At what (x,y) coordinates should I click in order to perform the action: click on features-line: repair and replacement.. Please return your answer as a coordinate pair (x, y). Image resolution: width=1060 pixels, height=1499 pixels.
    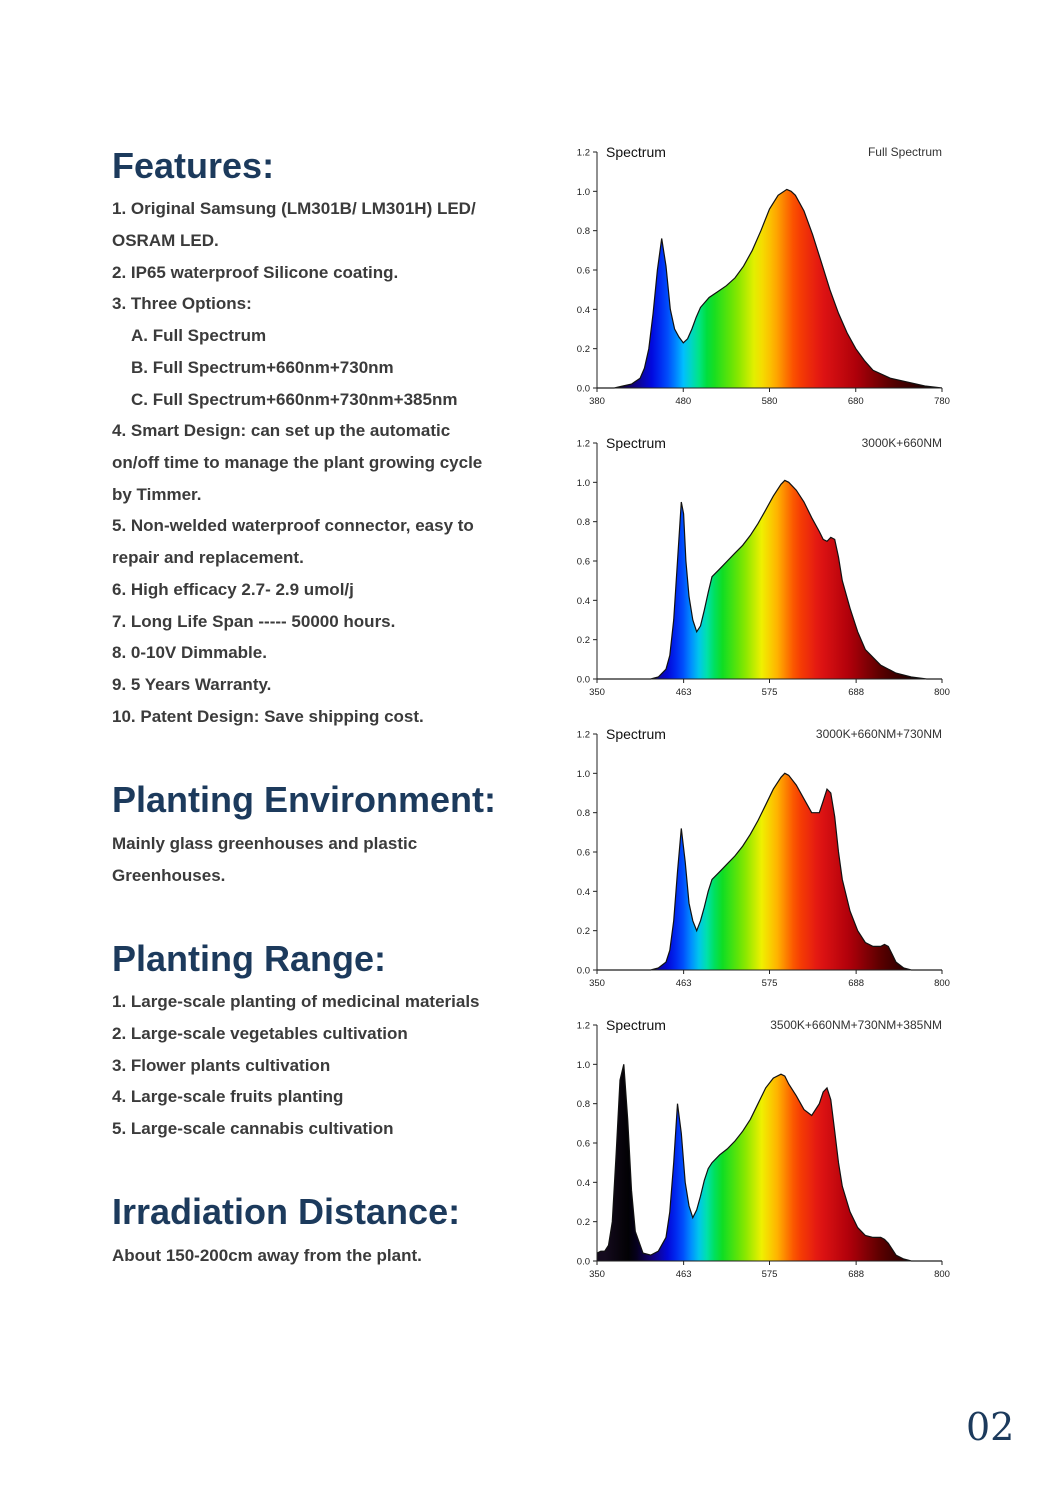
    Looking at the image, I should click on (208, 557).